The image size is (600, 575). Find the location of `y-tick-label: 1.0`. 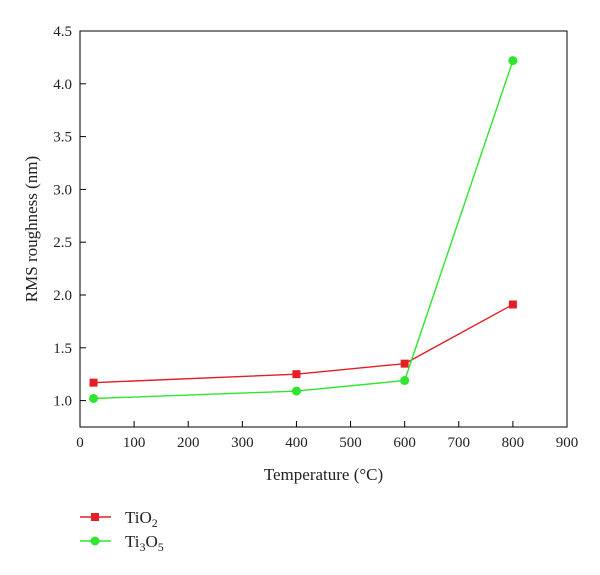

y-tick-label: 1.0 is located at coordinates (62, 402).